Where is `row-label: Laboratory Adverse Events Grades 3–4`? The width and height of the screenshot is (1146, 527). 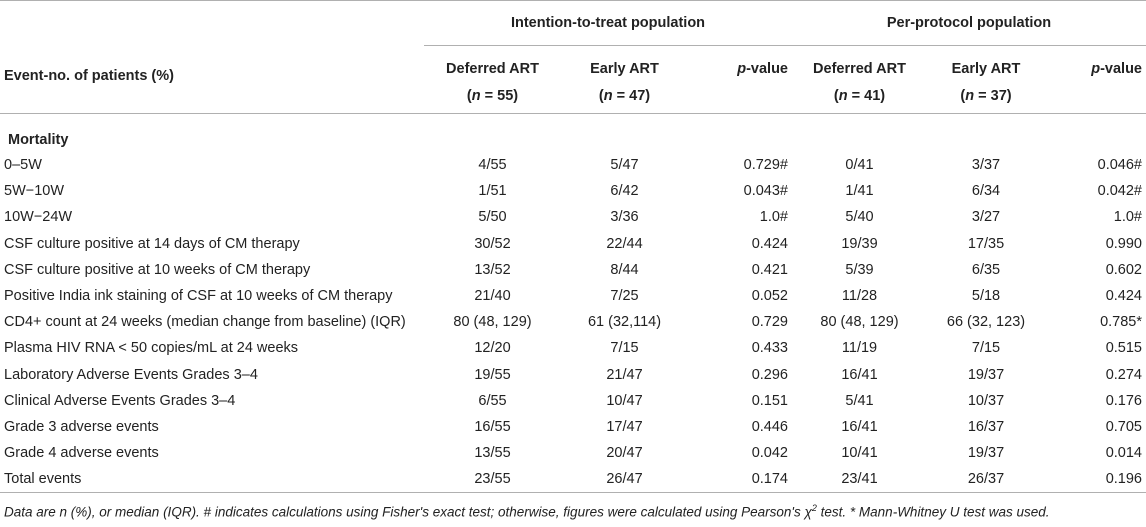 row-label: Laboratory Adverse Events Grades 3–4 is located at coordinates (131, 374).